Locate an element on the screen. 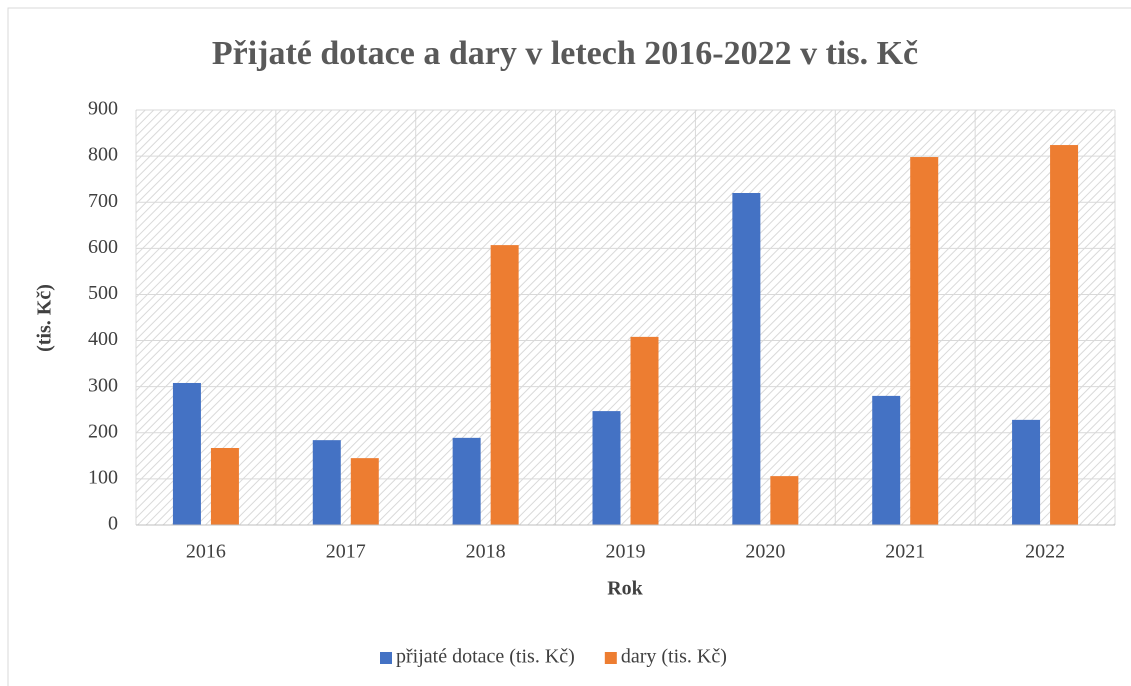 The height and width of the screenshot is (686, 1131). y-tick-label: 600 is located at coordinates (103, 247).